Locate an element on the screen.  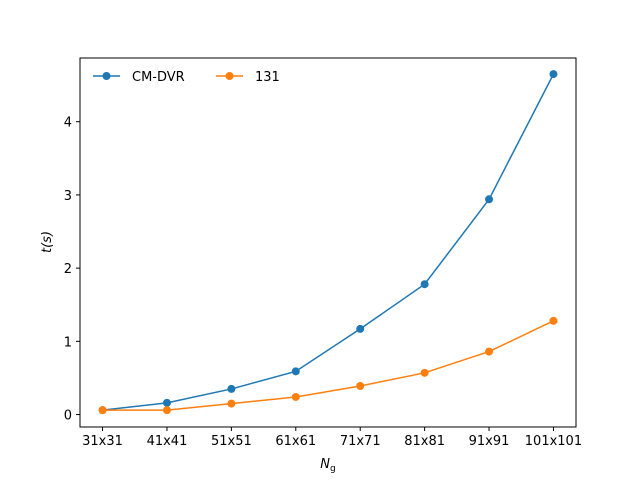
y-tick-label: 4 is located at coordinates (68, 123).